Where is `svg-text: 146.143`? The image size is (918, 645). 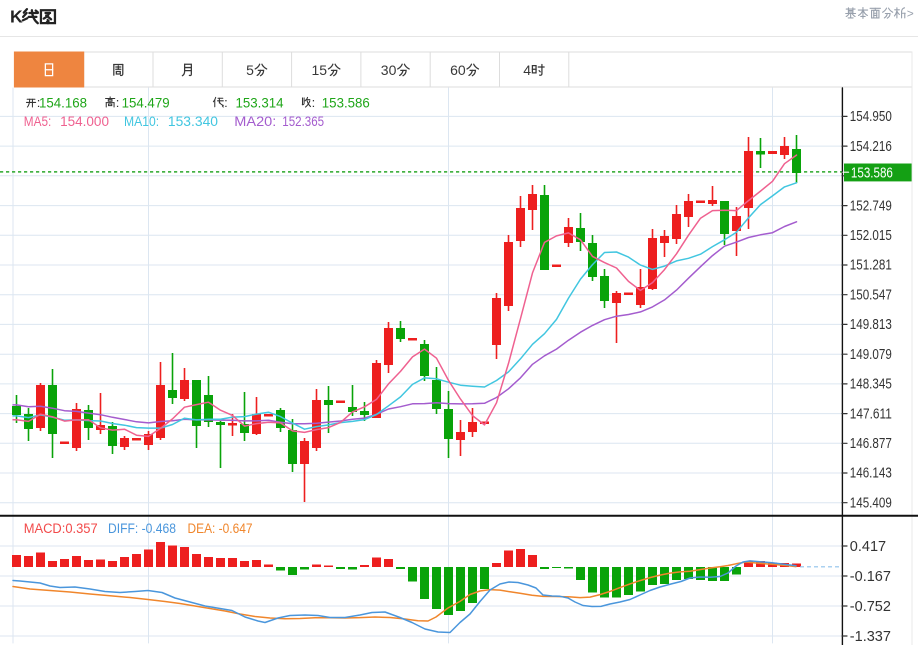
svg-text: 146.143 is located at coordinates (871, 474).